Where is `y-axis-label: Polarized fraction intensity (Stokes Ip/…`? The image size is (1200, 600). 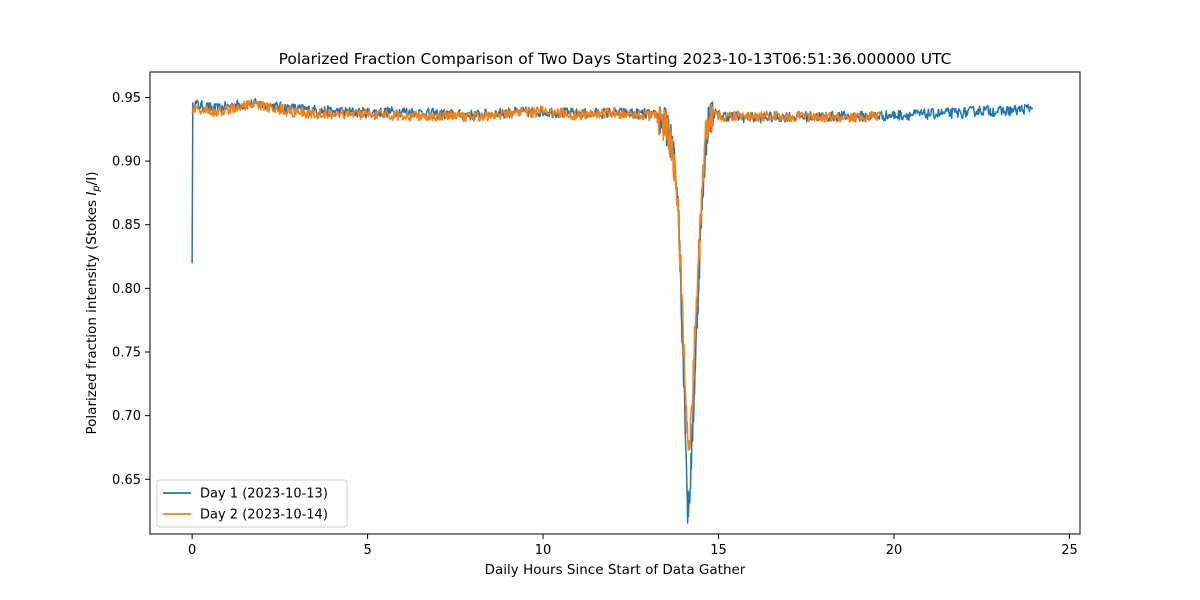
y-axis-label: Polarized fraction intensity (Stokes Ip/… is located at coordinates (93, 303).